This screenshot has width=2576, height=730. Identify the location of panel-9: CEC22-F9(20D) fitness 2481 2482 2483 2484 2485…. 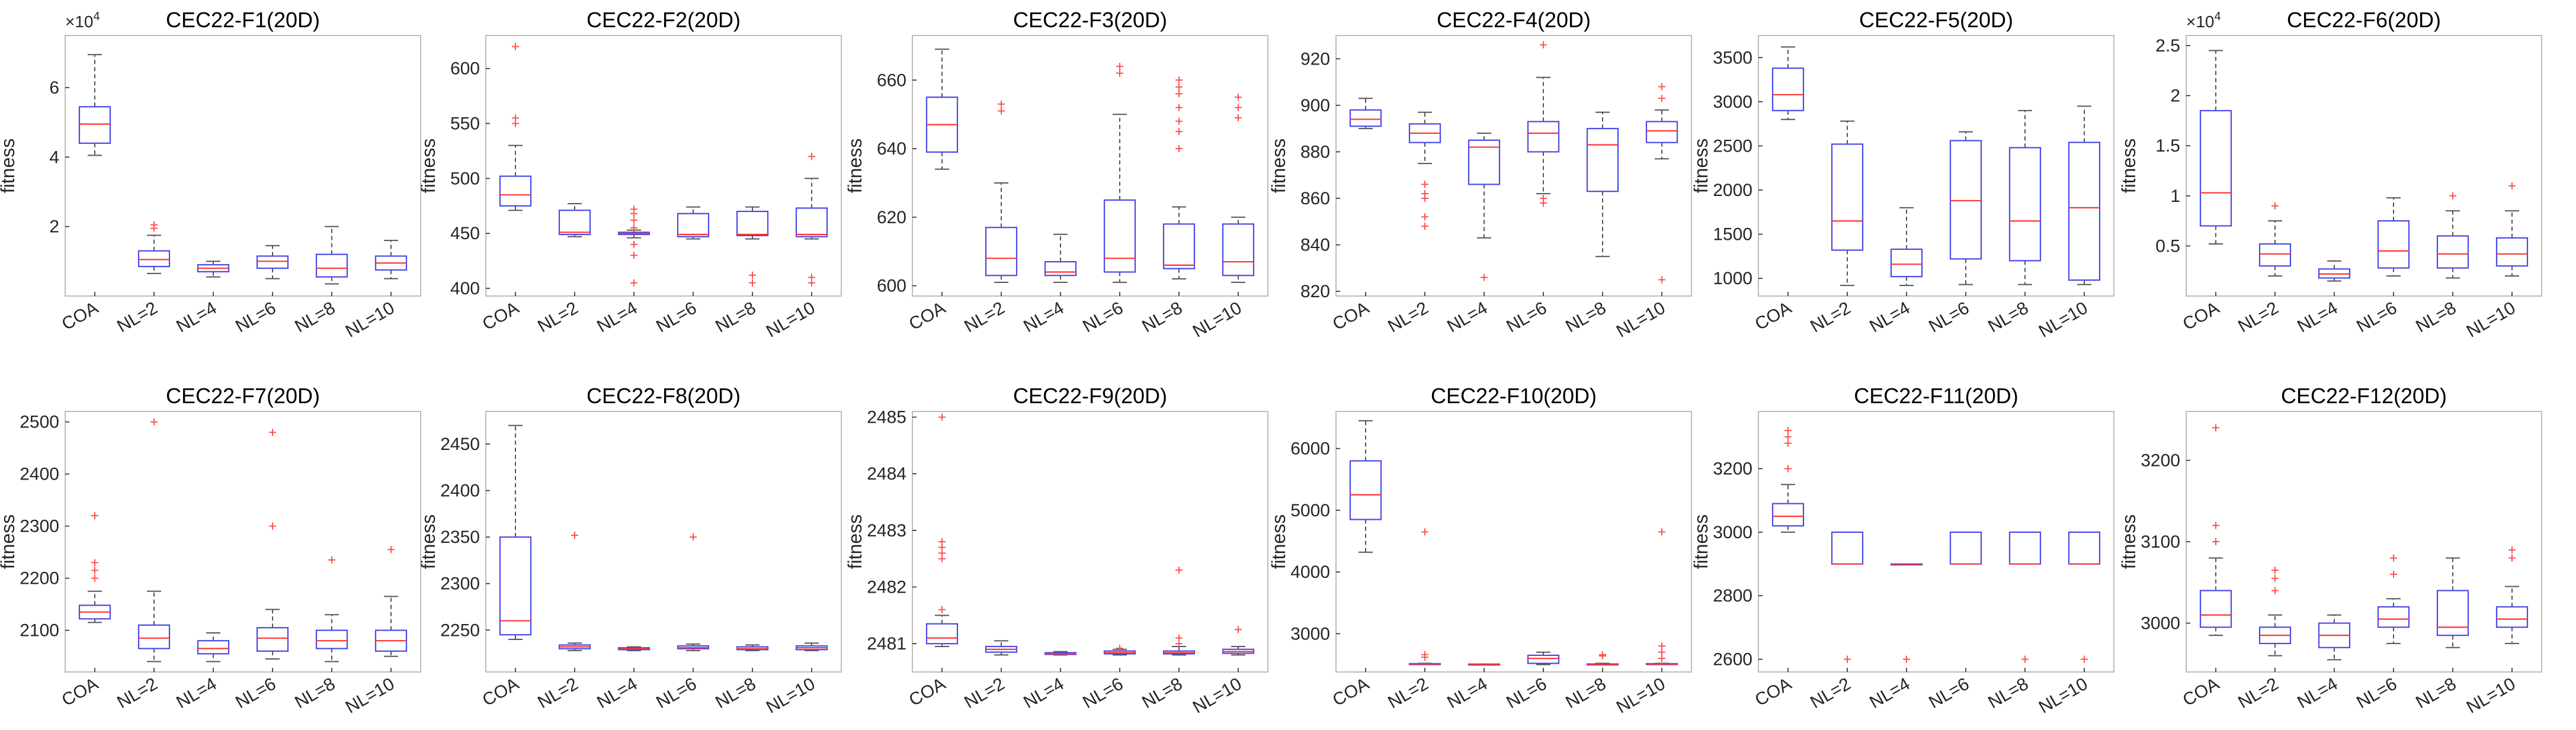
(1056, 551).